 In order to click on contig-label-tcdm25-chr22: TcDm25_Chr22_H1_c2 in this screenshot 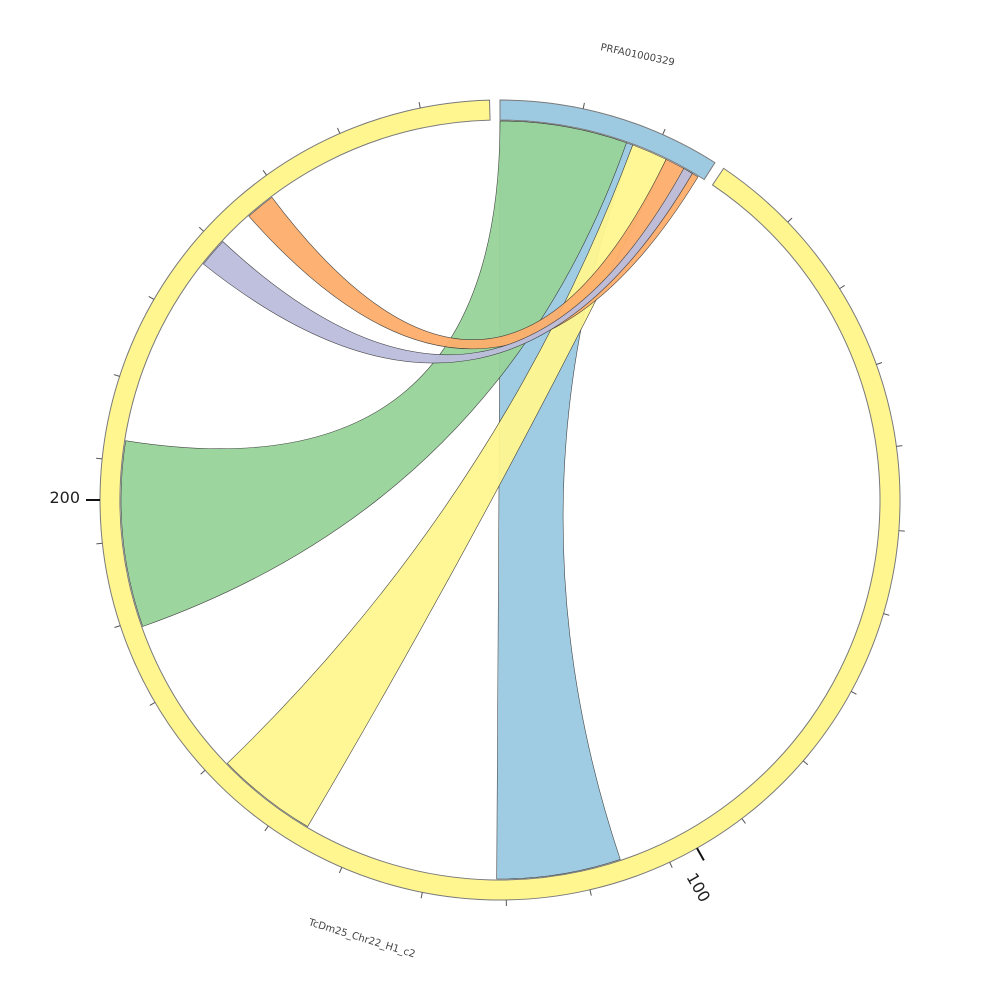, I will do `click(361, 938)`.